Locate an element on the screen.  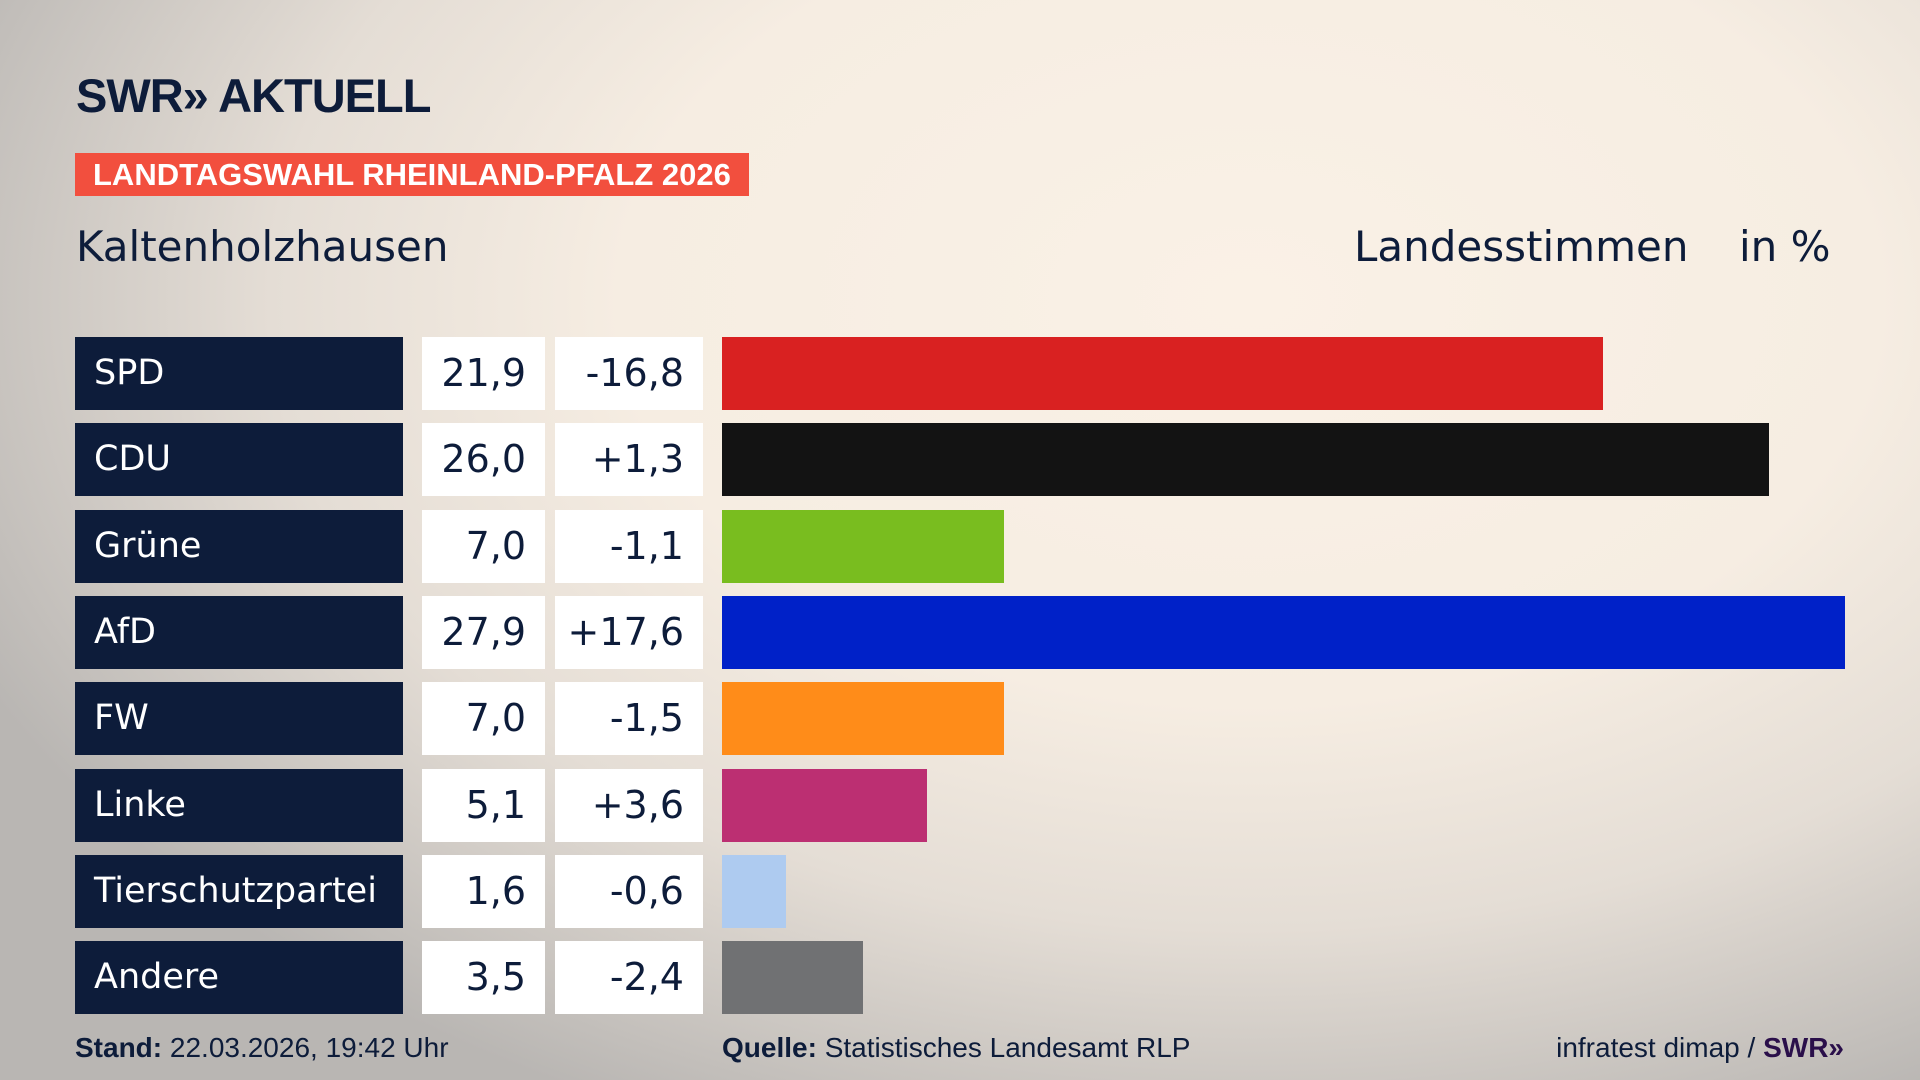
party-diff: -0,6 is located at coordinates (629, 891).